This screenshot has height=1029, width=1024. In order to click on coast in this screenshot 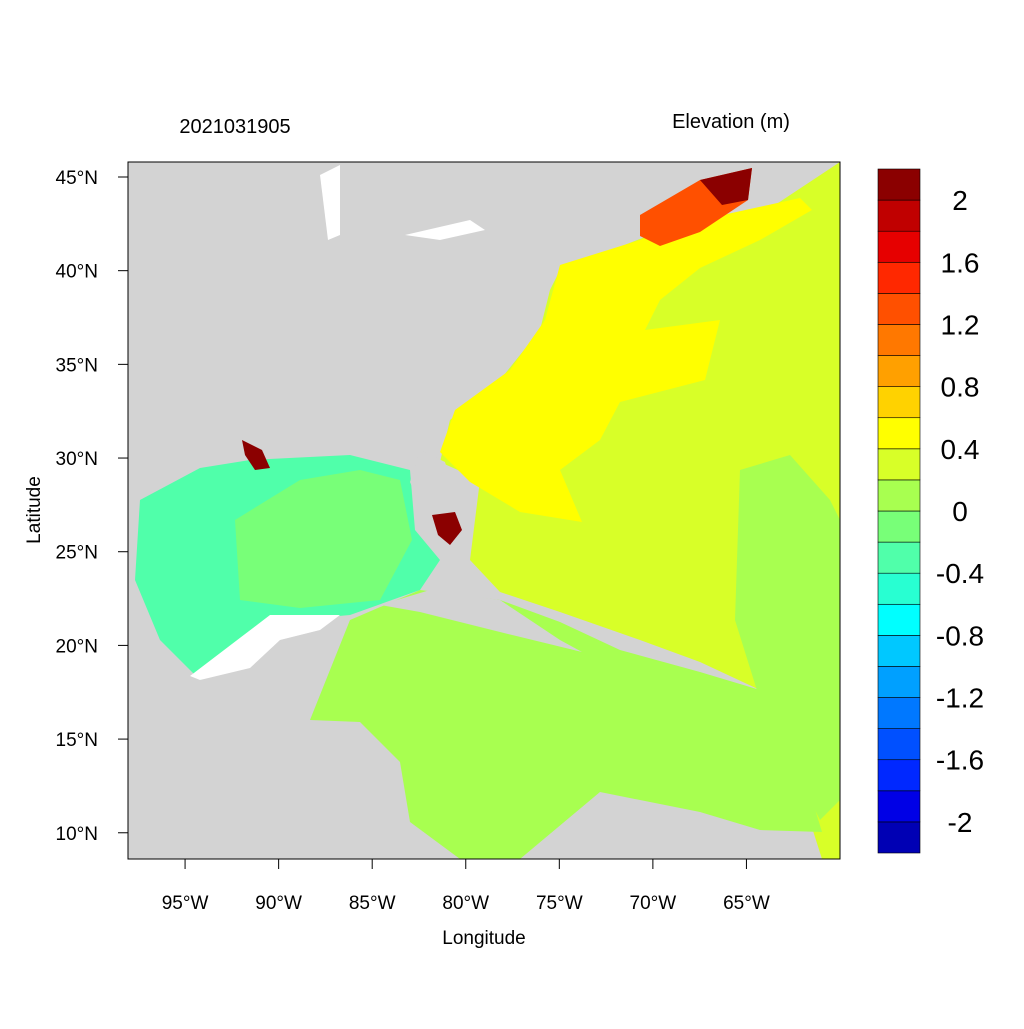, I will do `click(265, 647)`.